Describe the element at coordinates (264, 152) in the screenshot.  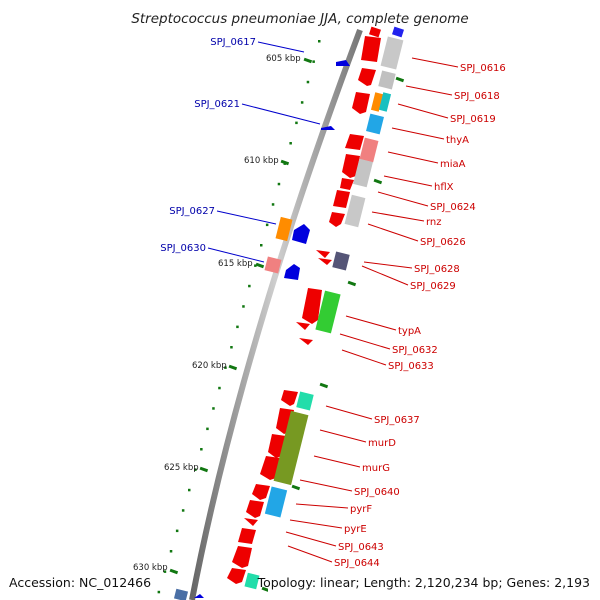
I see `leader-lines-left` at that location.